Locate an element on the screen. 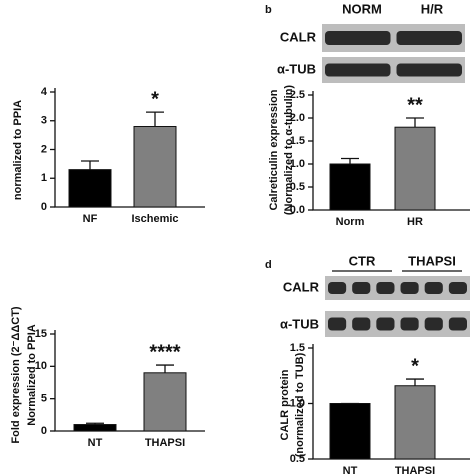 The height and width of the screenshot is (474, 474). y-tick-label: 0.0 is located at coordinates (297, 210).